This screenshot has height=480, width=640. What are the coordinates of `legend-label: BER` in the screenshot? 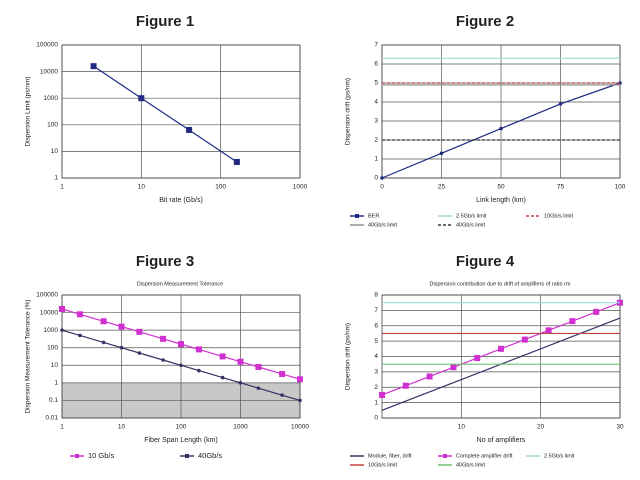 It's located at (373, 216).